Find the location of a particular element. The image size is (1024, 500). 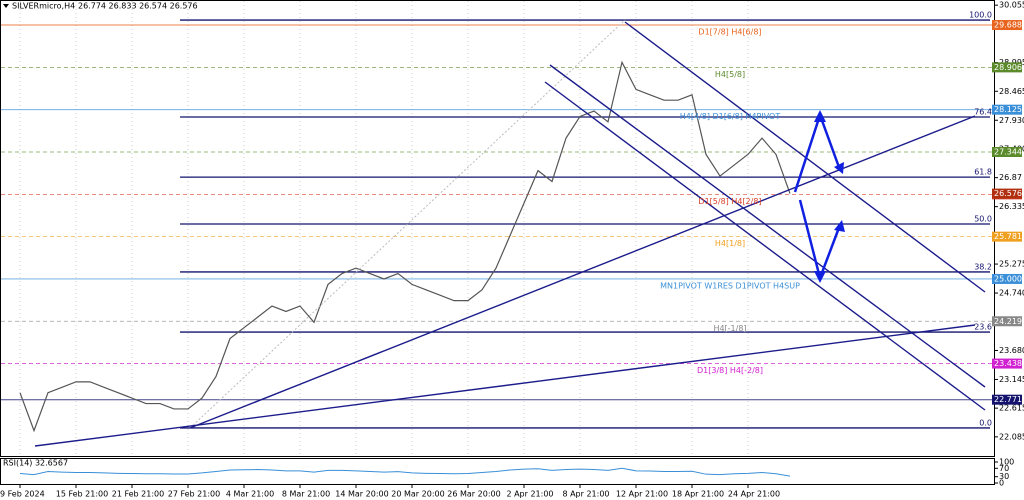

level-label: H4[5/8] is located at coordinates (730, 74).